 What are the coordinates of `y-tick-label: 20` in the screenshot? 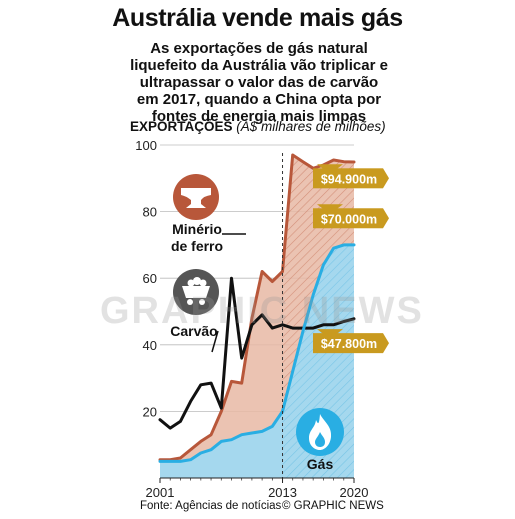 It's located at (150, 411).